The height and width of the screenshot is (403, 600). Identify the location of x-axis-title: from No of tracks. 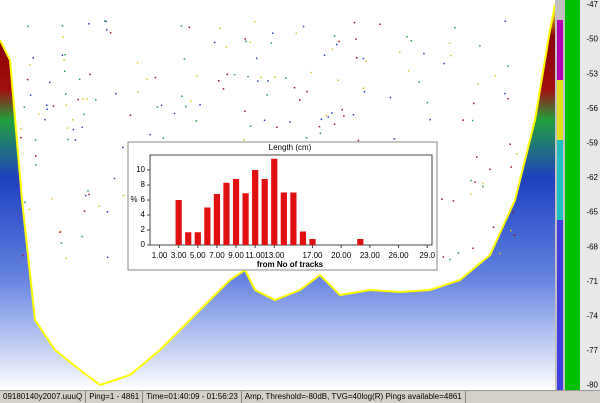
(290, 264).